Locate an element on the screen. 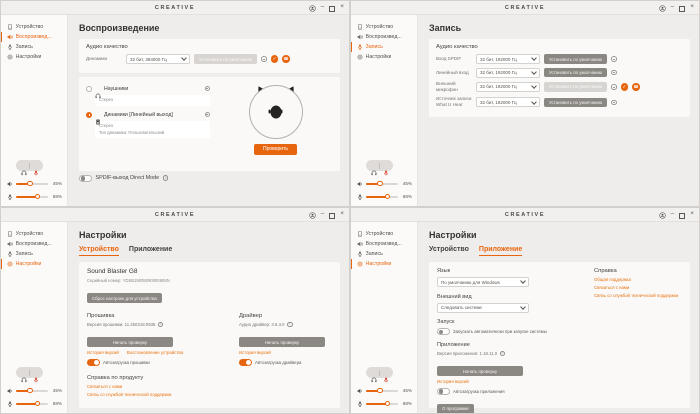 The width and height of the screenshot is (700, 414). spdif-direct-toggle is located at coordinates (85, 178).